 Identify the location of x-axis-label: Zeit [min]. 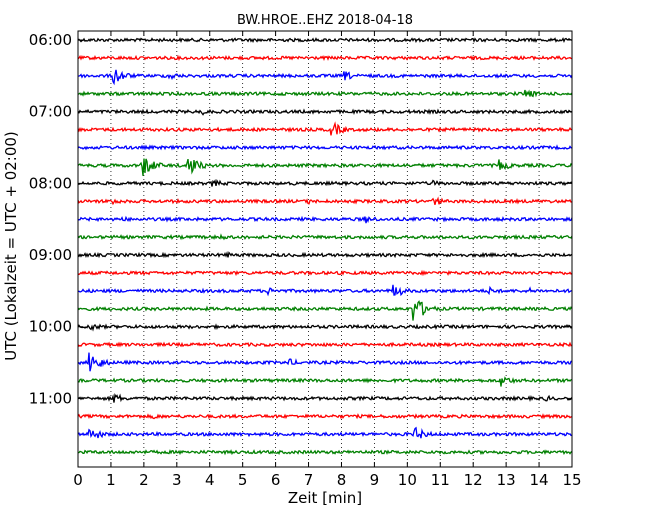
(325, 498).